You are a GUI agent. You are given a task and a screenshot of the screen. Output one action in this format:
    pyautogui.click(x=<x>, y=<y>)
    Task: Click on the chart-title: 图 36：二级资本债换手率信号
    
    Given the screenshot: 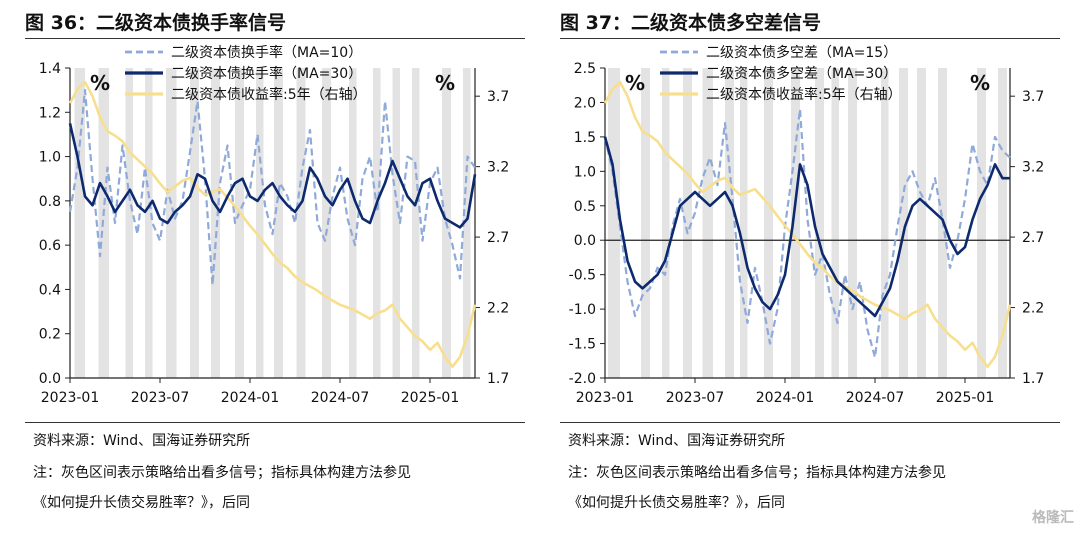 What is the action you would take?
    pyautogui.click(x=156, y=23)
    